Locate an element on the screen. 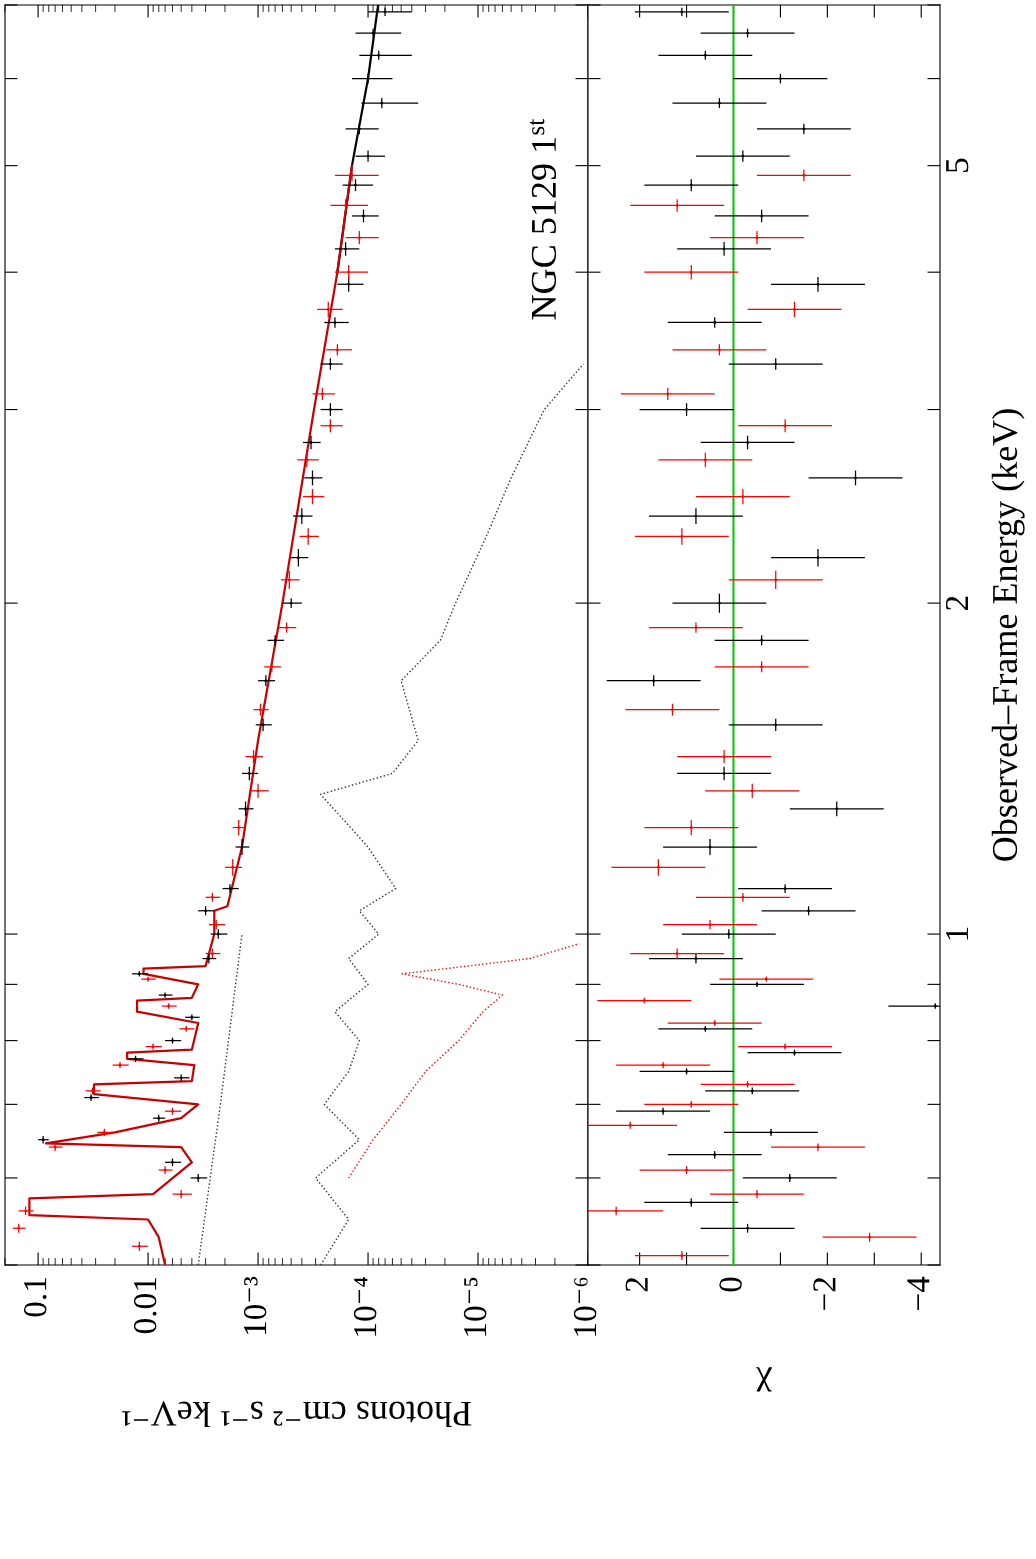 Image resolution: width=1036 pixels, height=1559 pixels. y-tick-label: 1 is located at coordinates (956, 933).